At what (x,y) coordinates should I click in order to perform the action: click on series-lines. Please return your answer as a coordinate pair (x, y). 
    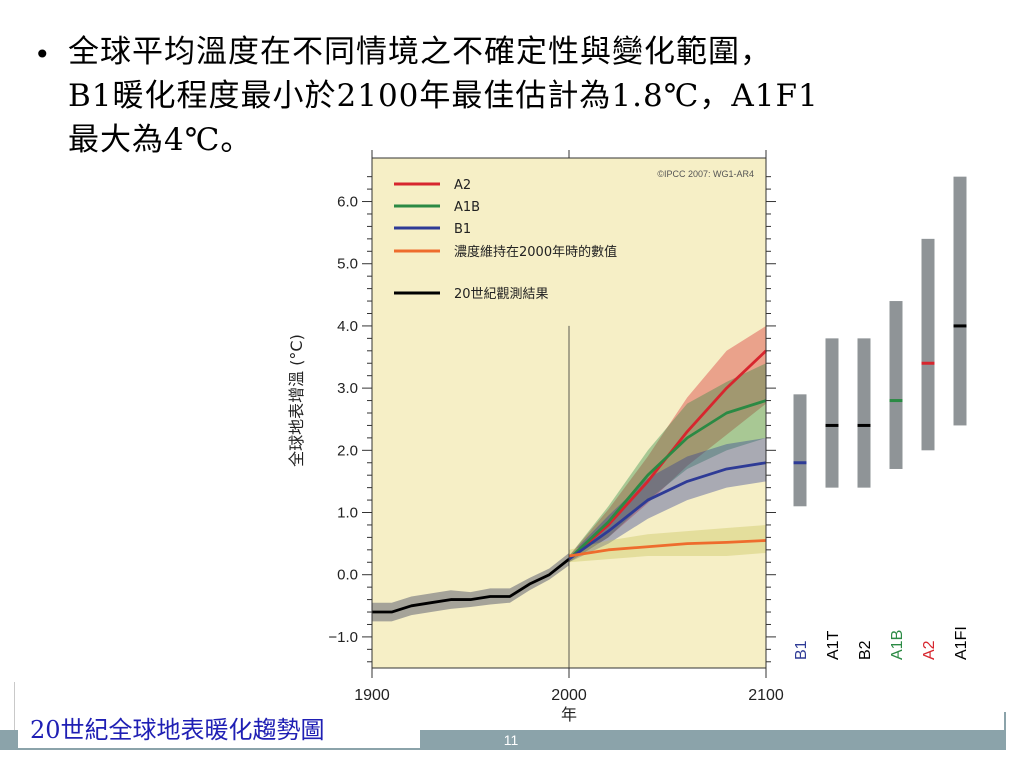
    Looking at the image, I should click on (569, 481).